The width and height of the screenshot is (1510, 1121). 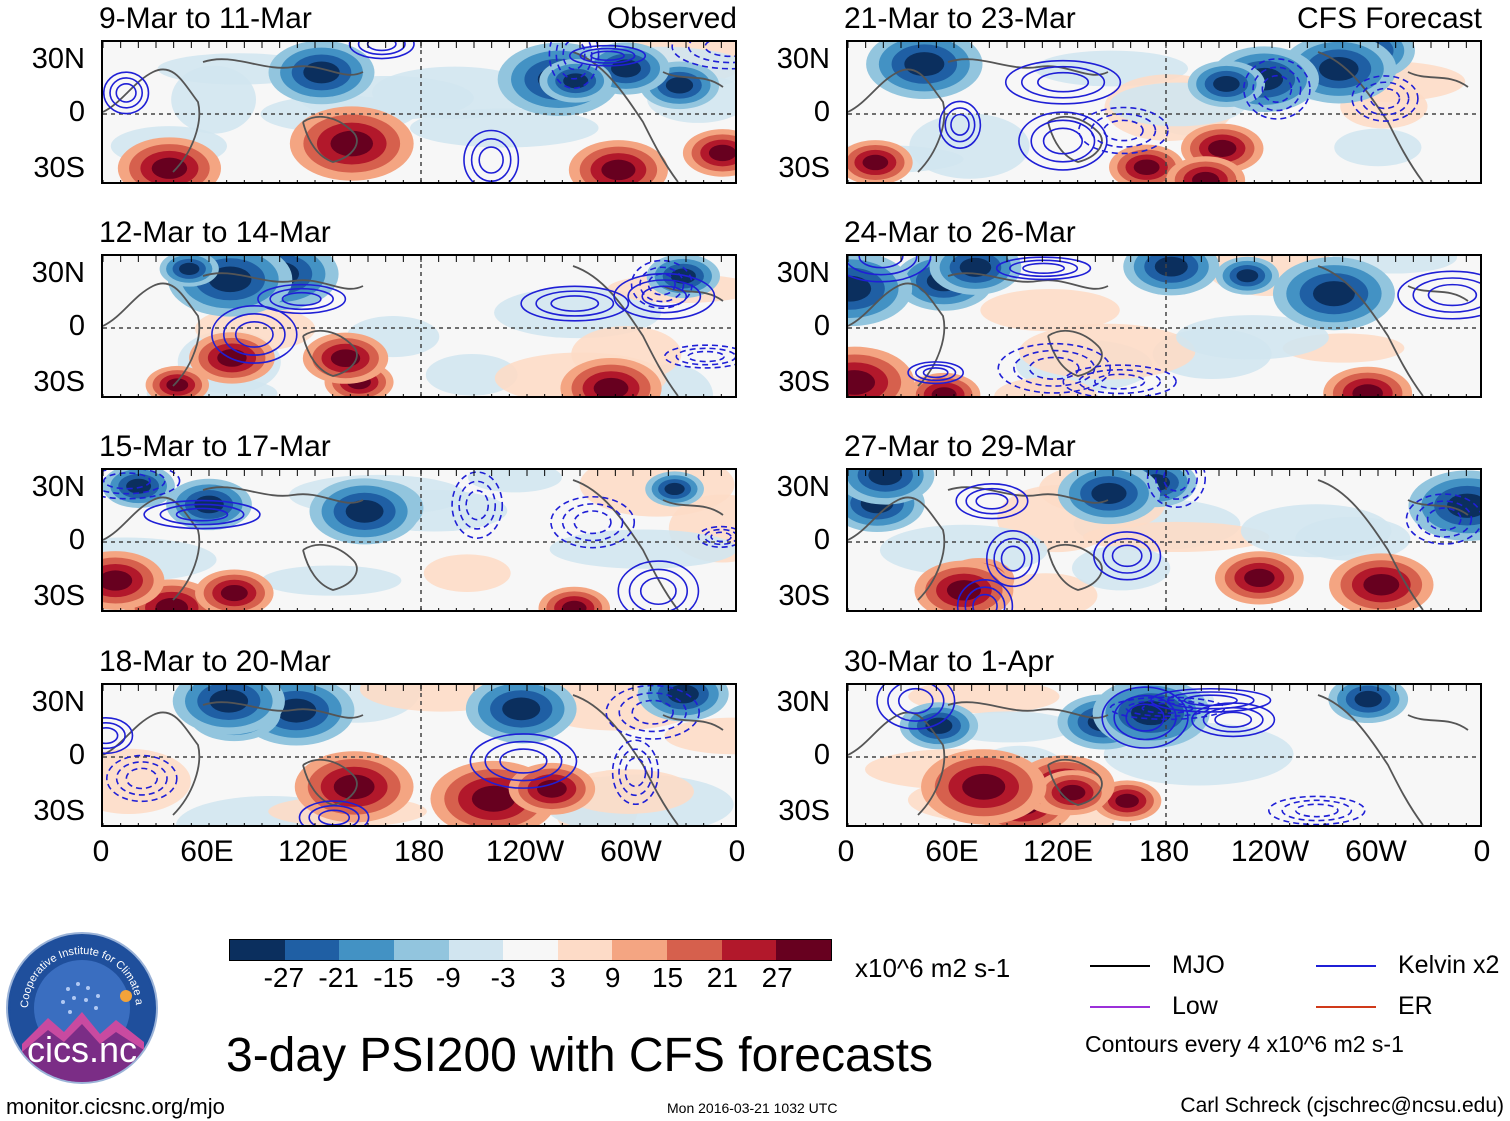 I want to click on lon-label: 180, so click(x=1164, y=851).